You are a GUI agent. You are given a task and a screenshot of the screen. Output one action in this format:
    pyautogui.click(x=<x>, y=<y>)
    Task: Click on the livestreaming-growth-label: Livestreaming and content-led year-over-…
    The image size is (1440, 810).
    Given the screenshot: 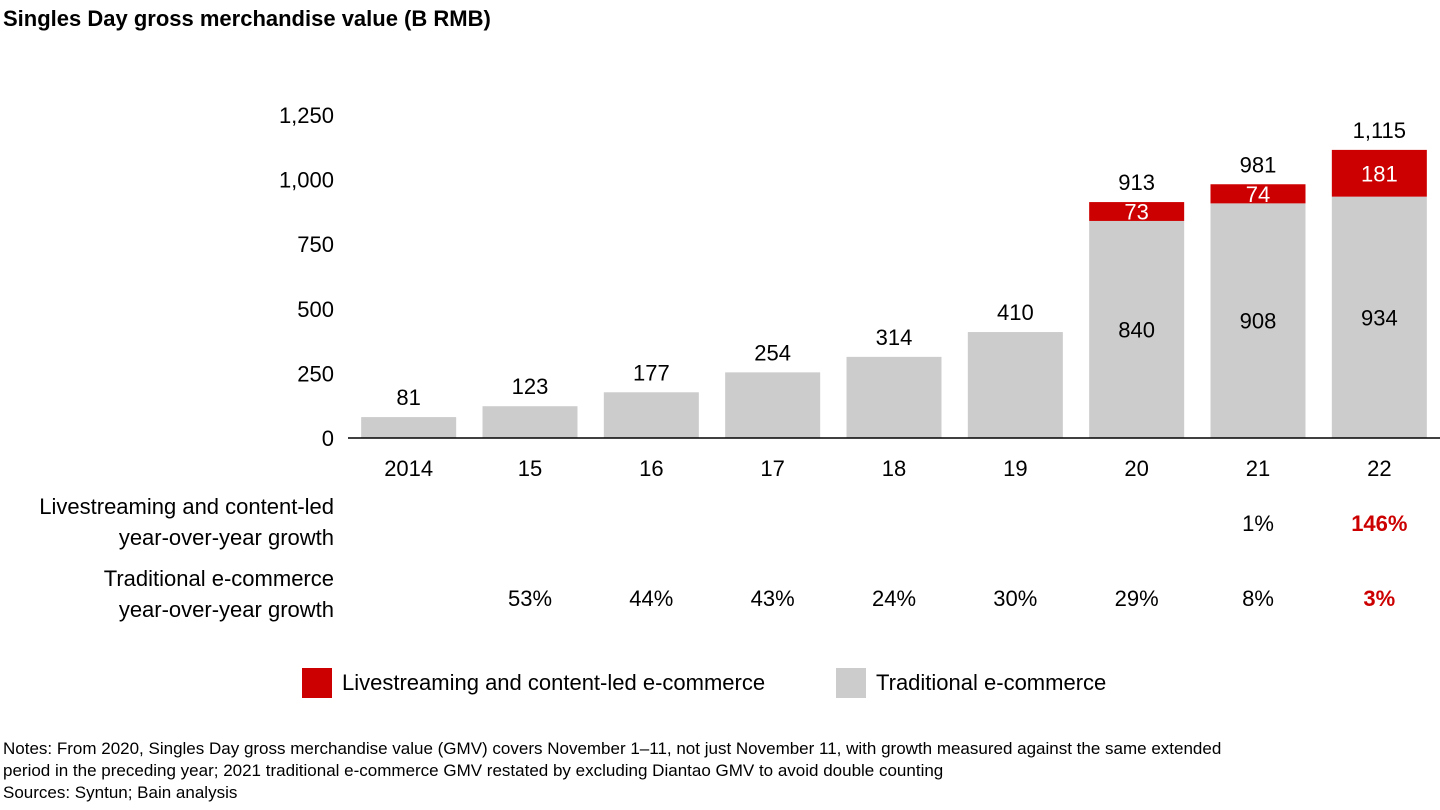 What is the action you would take?
    pyautogui.click(x=186, y=522)
    